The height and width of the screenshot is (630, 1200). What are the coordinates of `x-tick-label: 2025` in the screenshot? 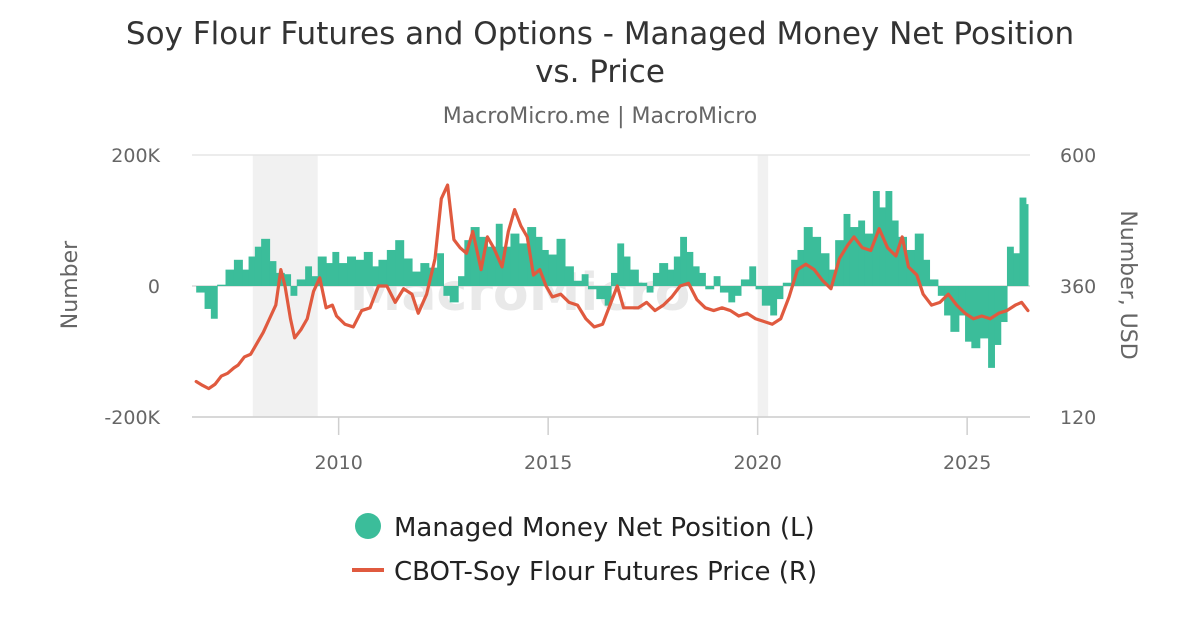 It's located at (967, 463).